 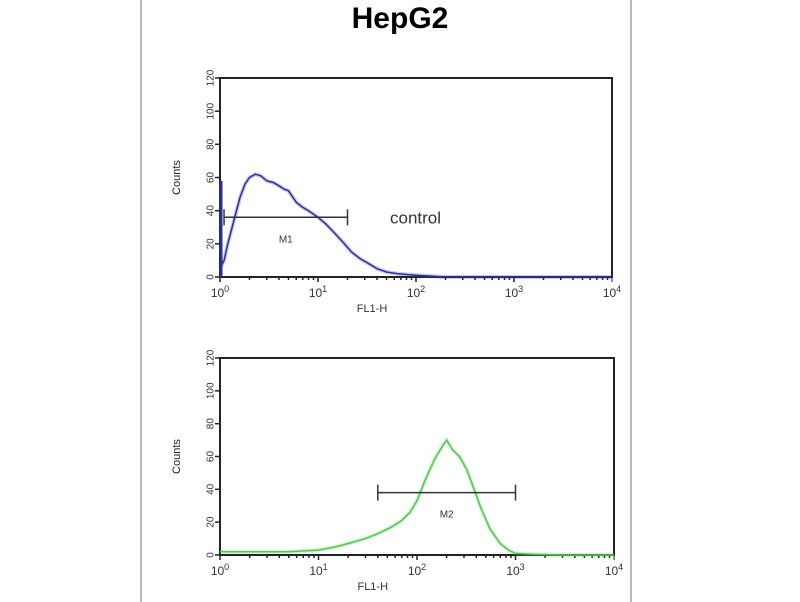 What do you see at coordinates (286, 239) in the screenshot?
I see `gate-label: M1` at bounding box center [286, 239].